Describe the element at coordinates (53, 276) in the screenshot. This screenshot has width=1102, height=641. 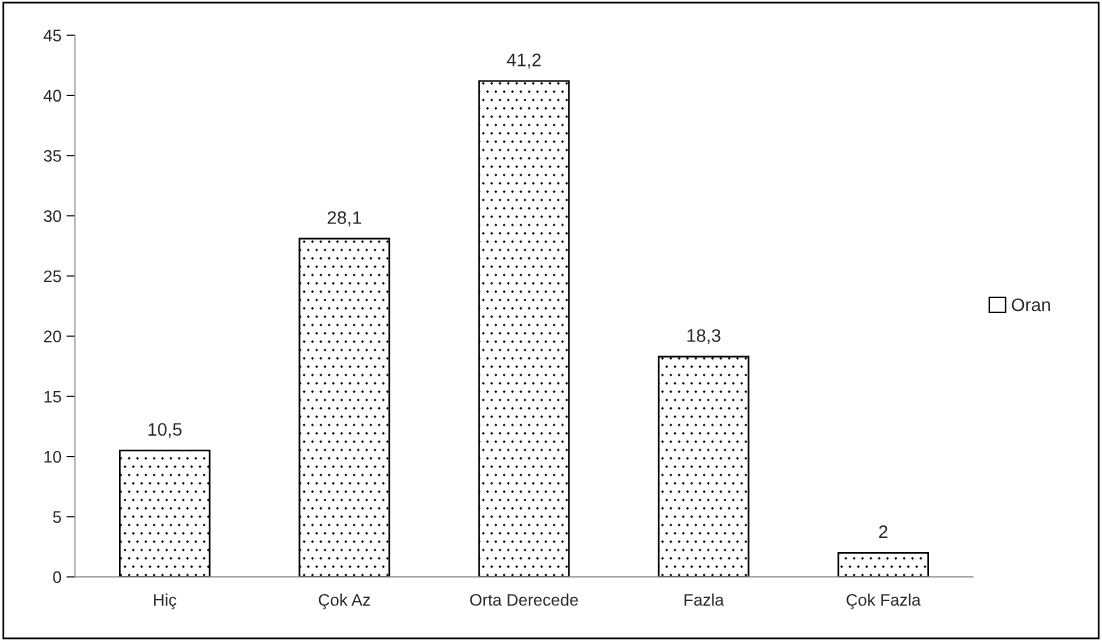
I see `y-tick-label: 25` at that location.